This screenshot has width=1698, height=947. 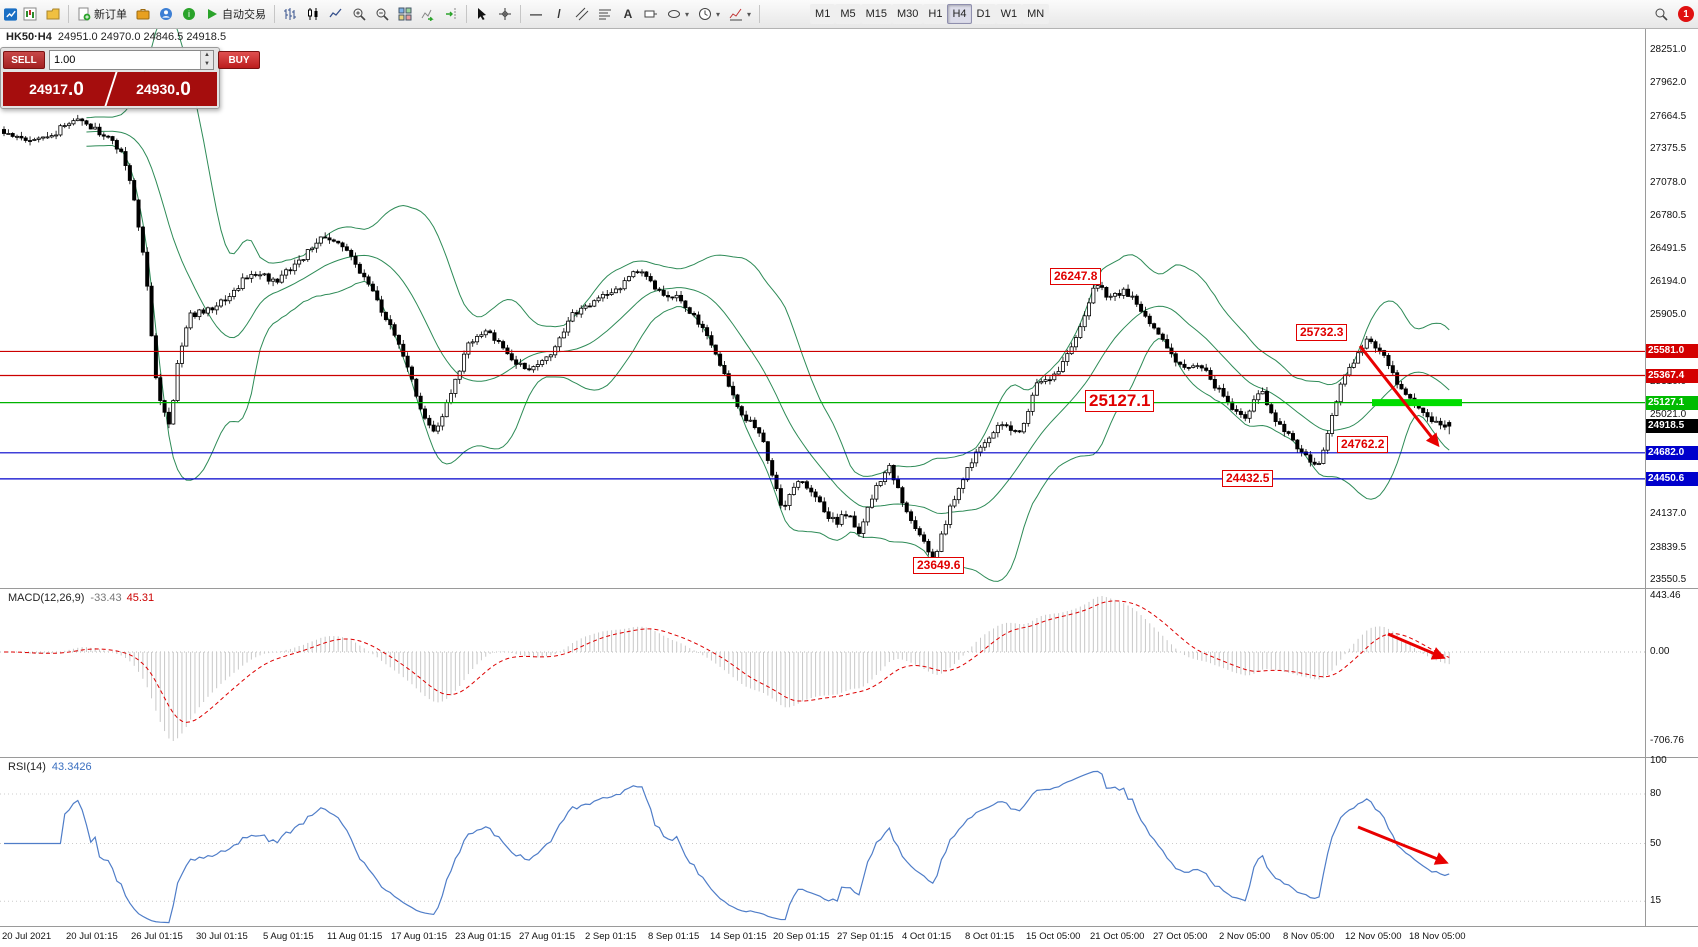 What do you see at coordinates (207, 55) in the screenshot?
I see `volume-up-button: ▲` at bounding box center [207, 55].